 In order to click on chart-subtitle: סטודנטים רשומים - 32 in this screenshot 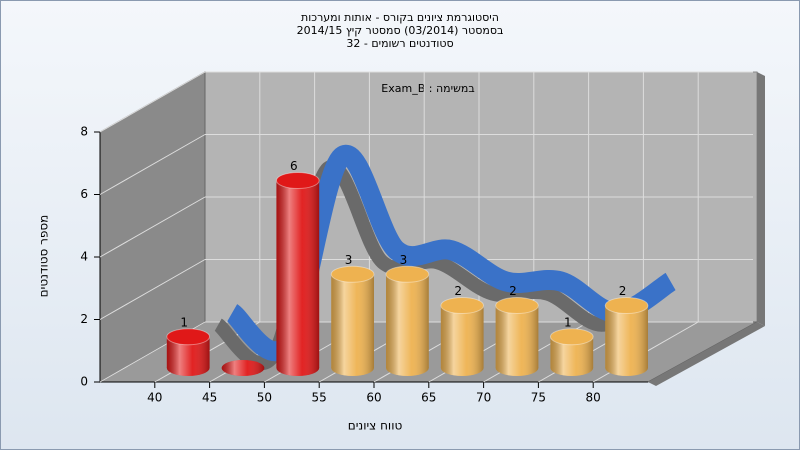, I will do `click(399, 43)`.